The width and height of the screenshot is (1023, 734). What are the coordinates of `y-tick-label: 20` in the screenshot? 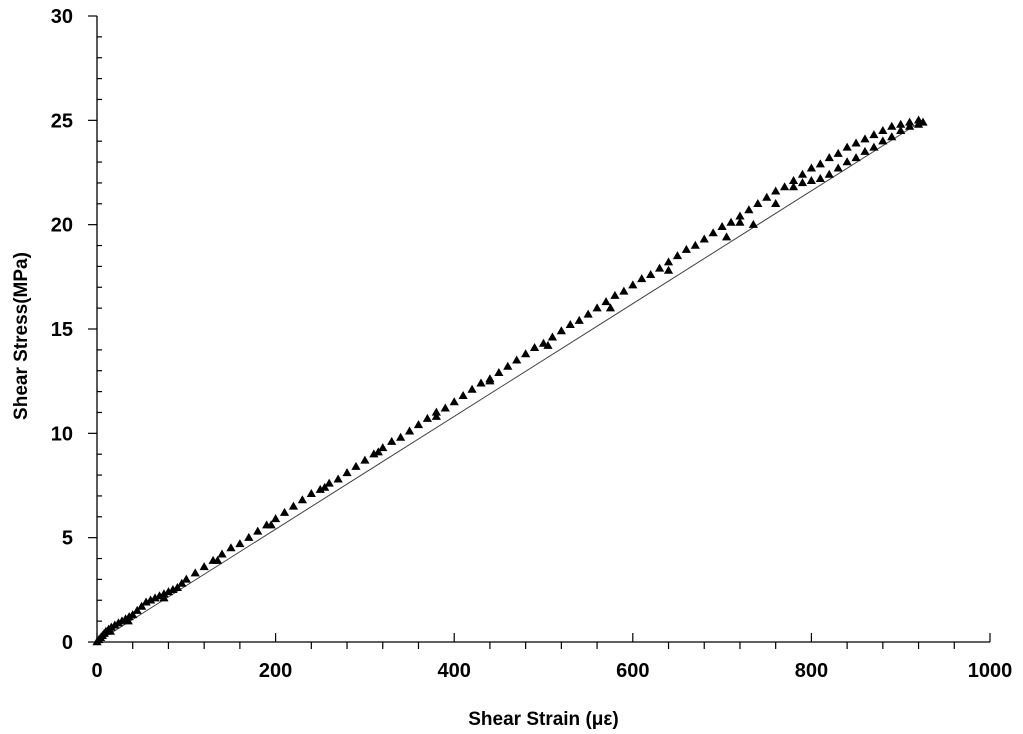 It's located at (62, 226).